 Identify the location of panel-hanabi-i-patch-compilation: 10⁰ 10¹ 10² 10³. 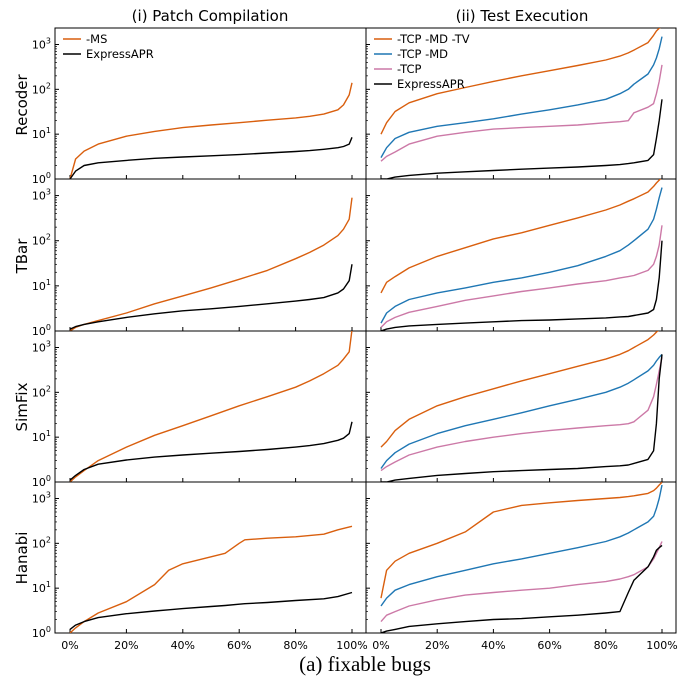
(199, 560).